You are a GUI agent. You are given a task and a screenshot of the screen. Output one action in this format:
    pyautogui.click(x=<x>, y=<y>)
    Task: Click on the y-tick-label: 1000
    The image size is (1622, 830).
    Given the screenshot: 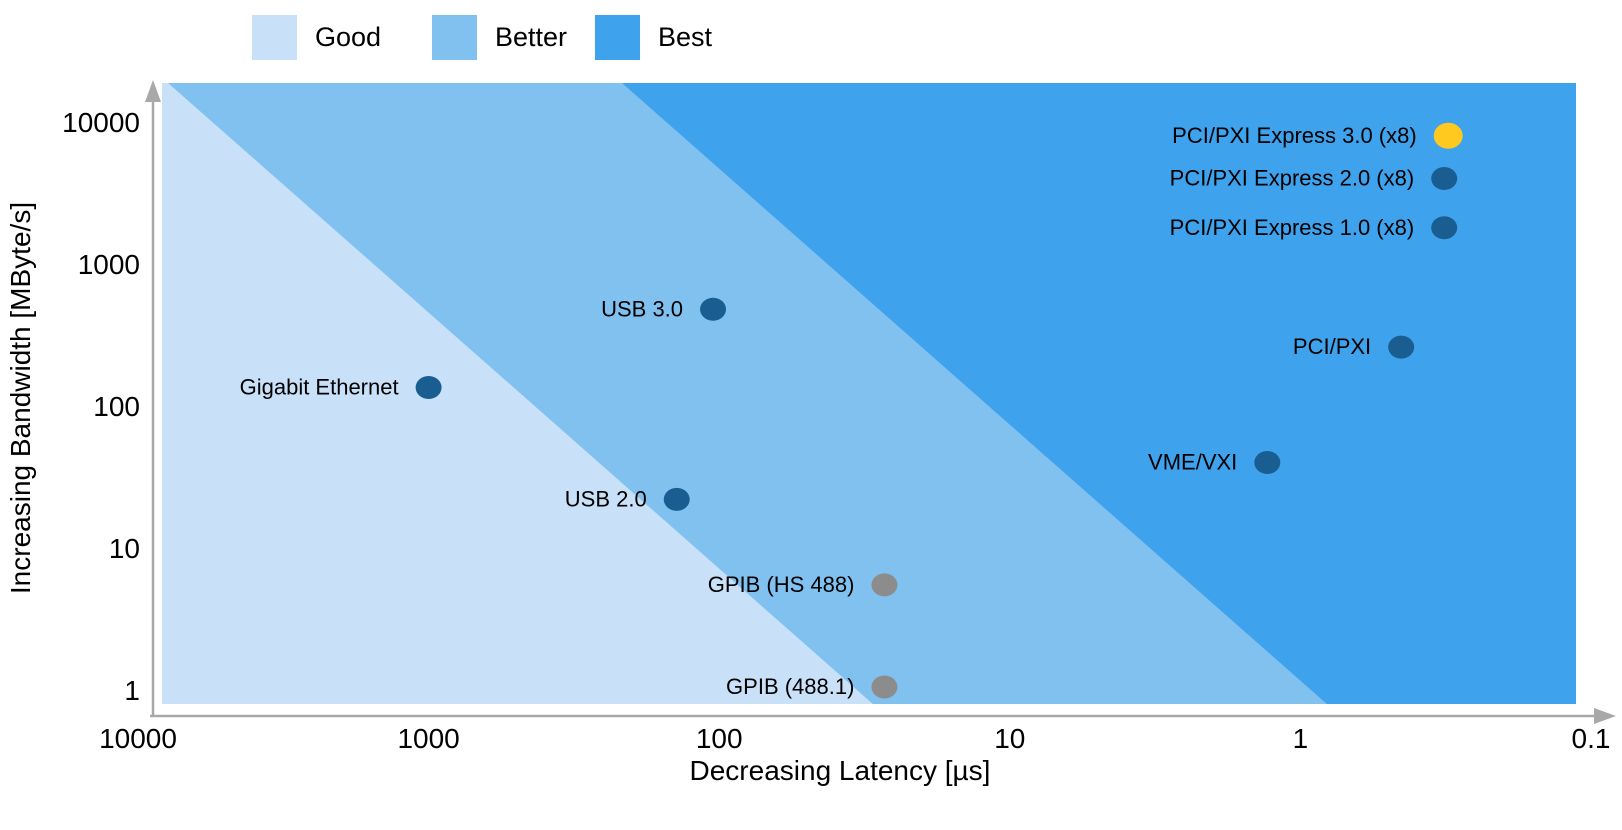 What is the action you would take?
    pyautogui.click(x=109, y=264)
    